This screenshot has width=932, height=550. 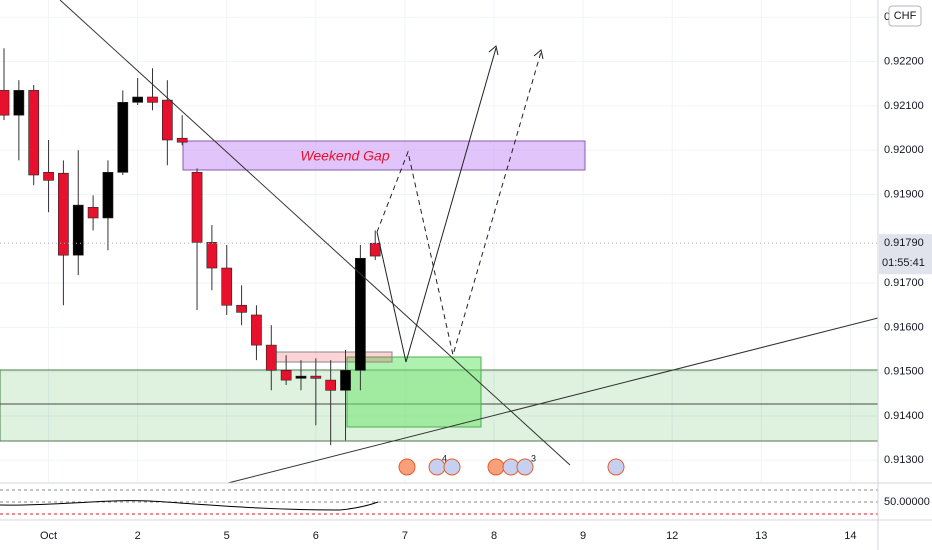 I want to click on last-price-label: 0.91790, so click(x=904, y=243).